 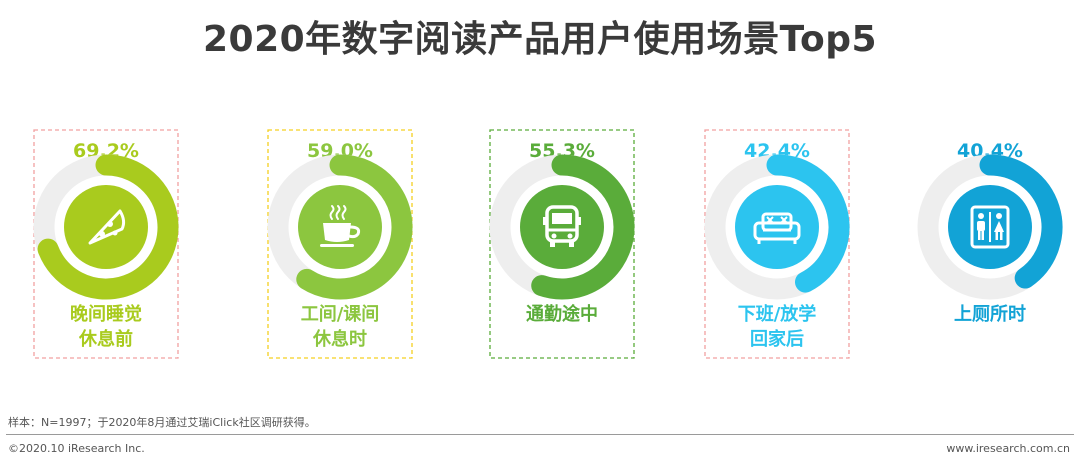 I want to click on donut-arc-commute, so click(x=583, y=227).